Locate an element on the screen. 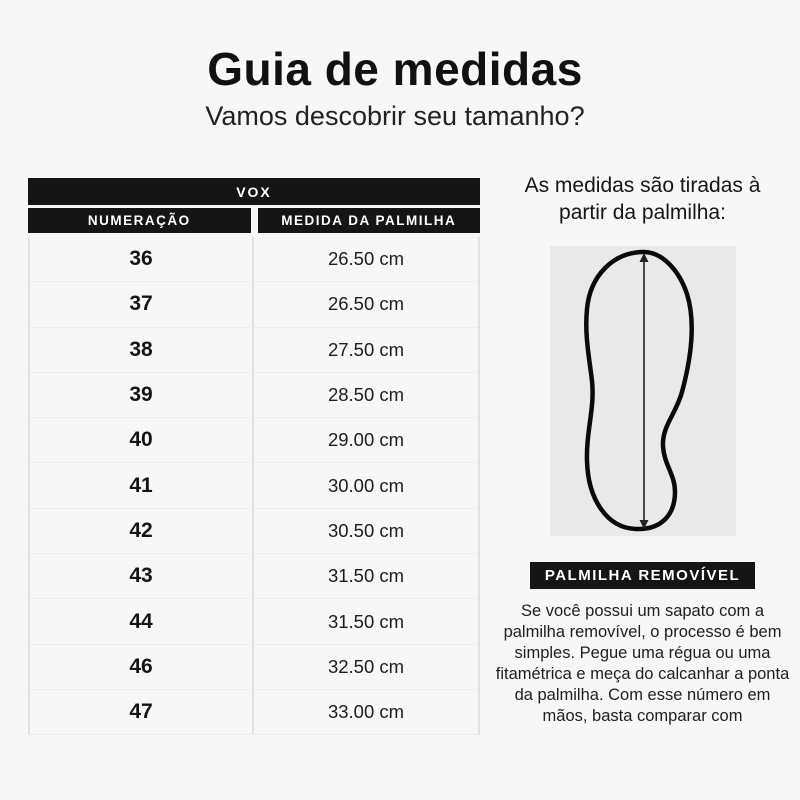  size-value: 37 is located at coordinates (142, 304).